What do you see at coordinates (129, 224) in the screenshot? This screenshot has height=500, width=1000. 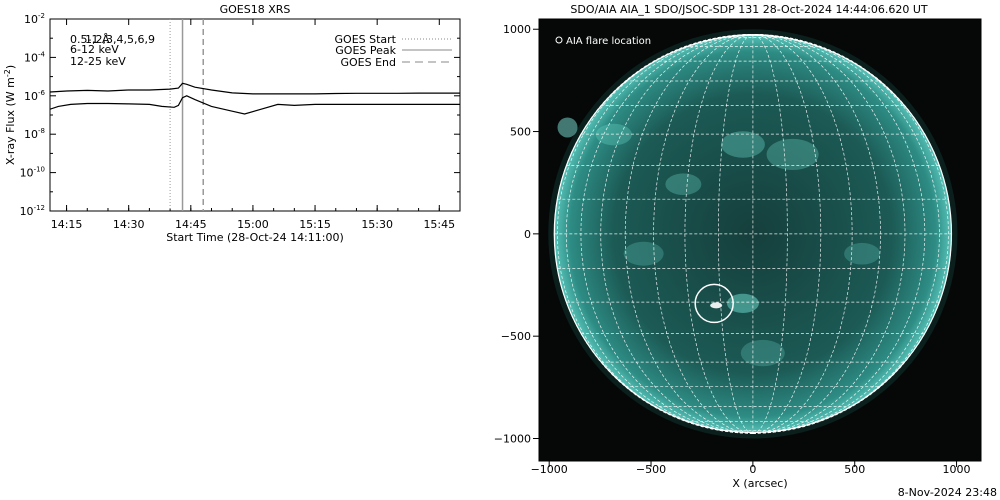 I see `lc-x-tick-label: 14:30` at bounding box center [129, 224].